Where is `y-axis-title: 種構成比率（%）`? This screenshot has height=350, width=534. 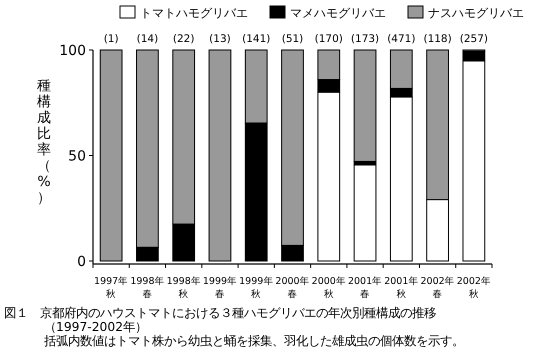
y-axis-title: 種構成比率（%） is located at coordinates (44, 142).